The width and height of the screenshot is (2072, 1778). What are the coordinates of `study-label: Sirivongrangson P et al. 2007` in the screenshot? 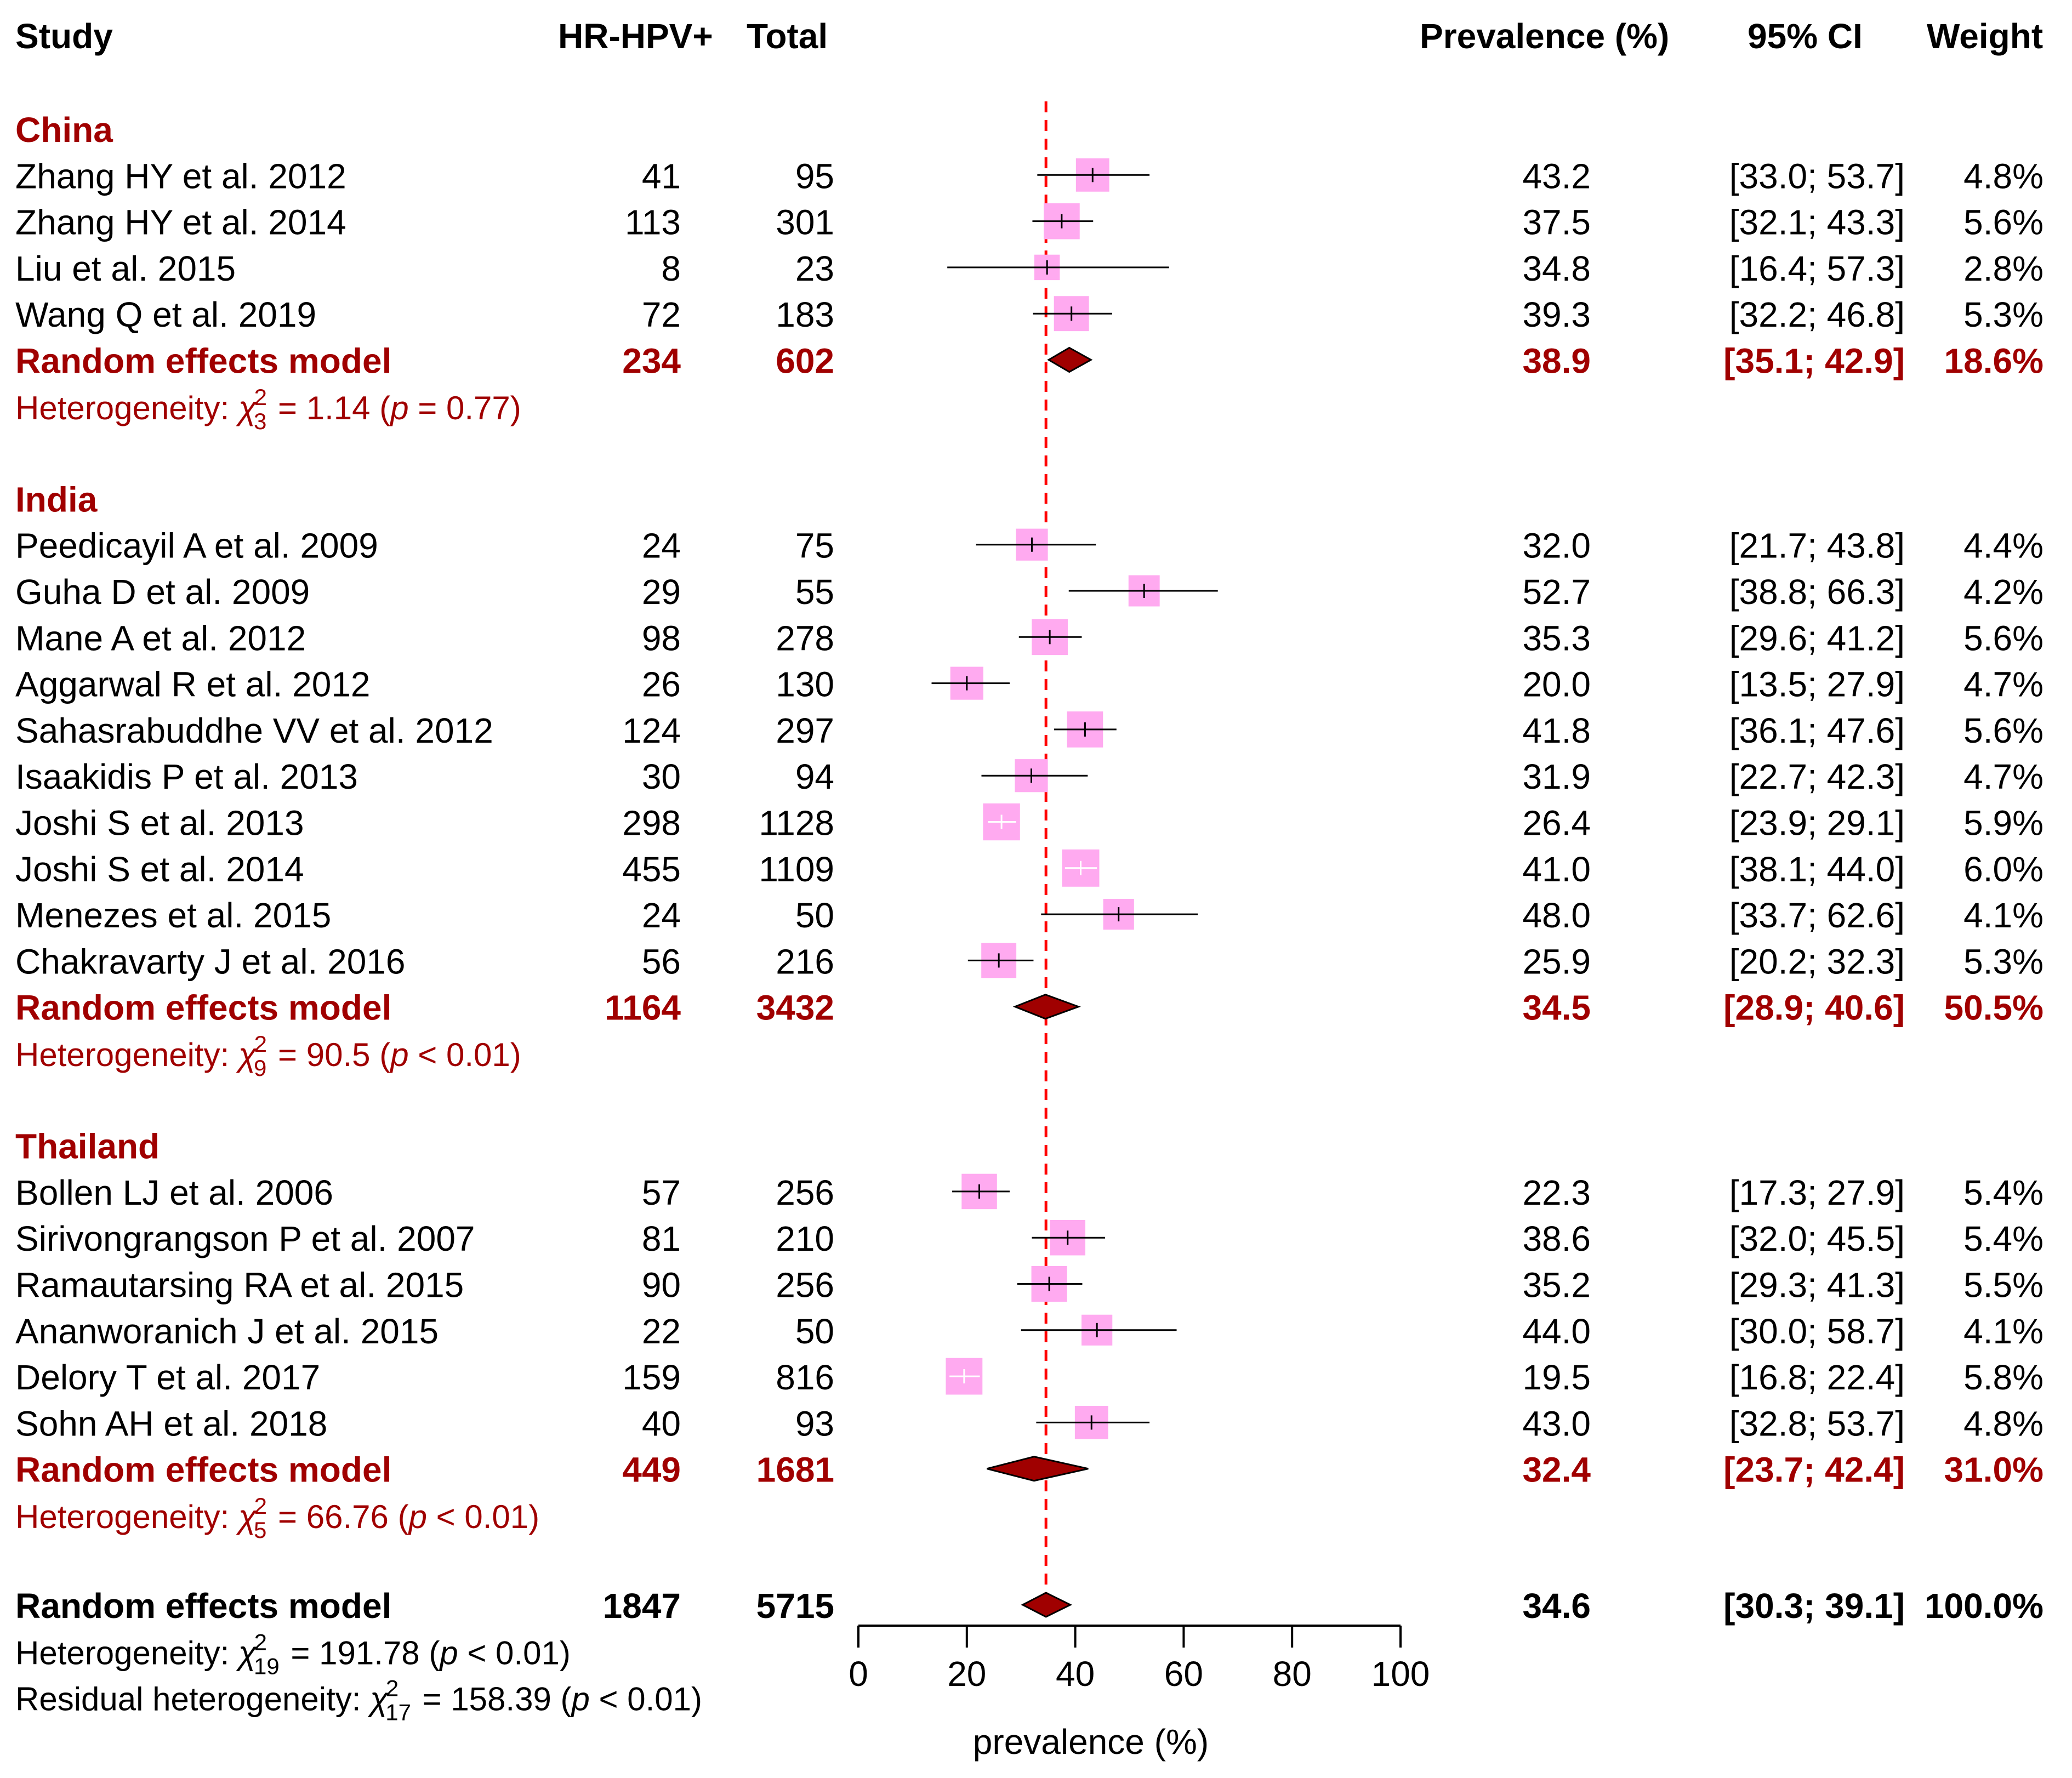 It's located at (245, 1238).